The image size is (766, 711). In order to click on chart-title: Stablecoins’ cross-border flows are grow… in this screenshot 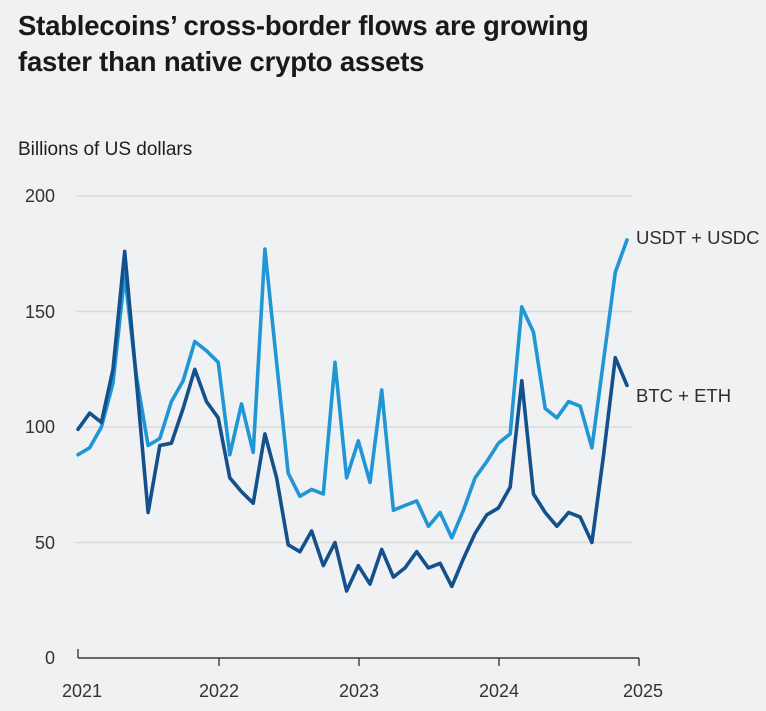, I will do `click(303, 44)`.